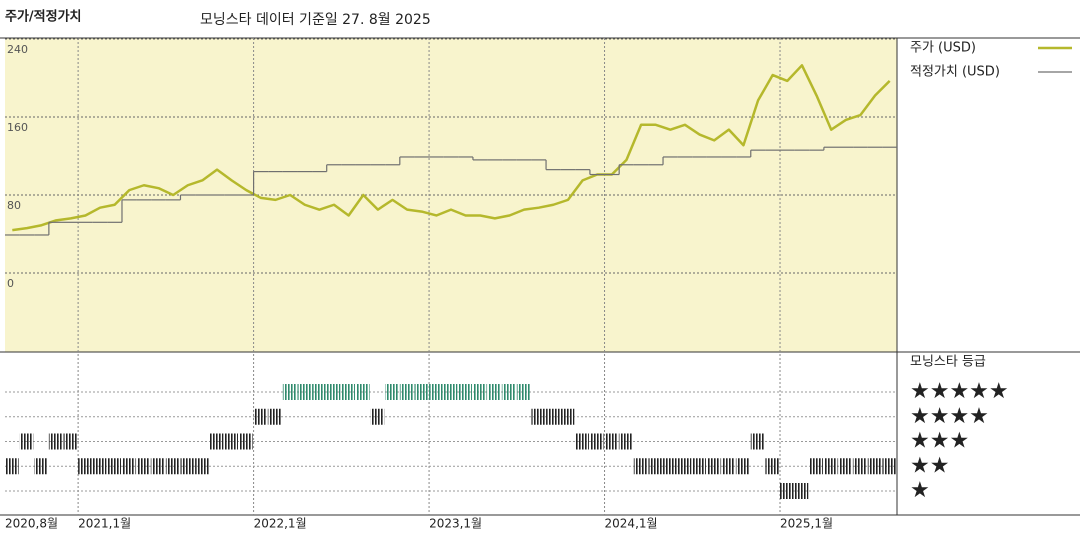 The image size is (1080, 540). What do you see at coordinates (104, 524) in the screenshot?
I see `x-tick-label: 2021,1월` at bounding box center [104, 524].